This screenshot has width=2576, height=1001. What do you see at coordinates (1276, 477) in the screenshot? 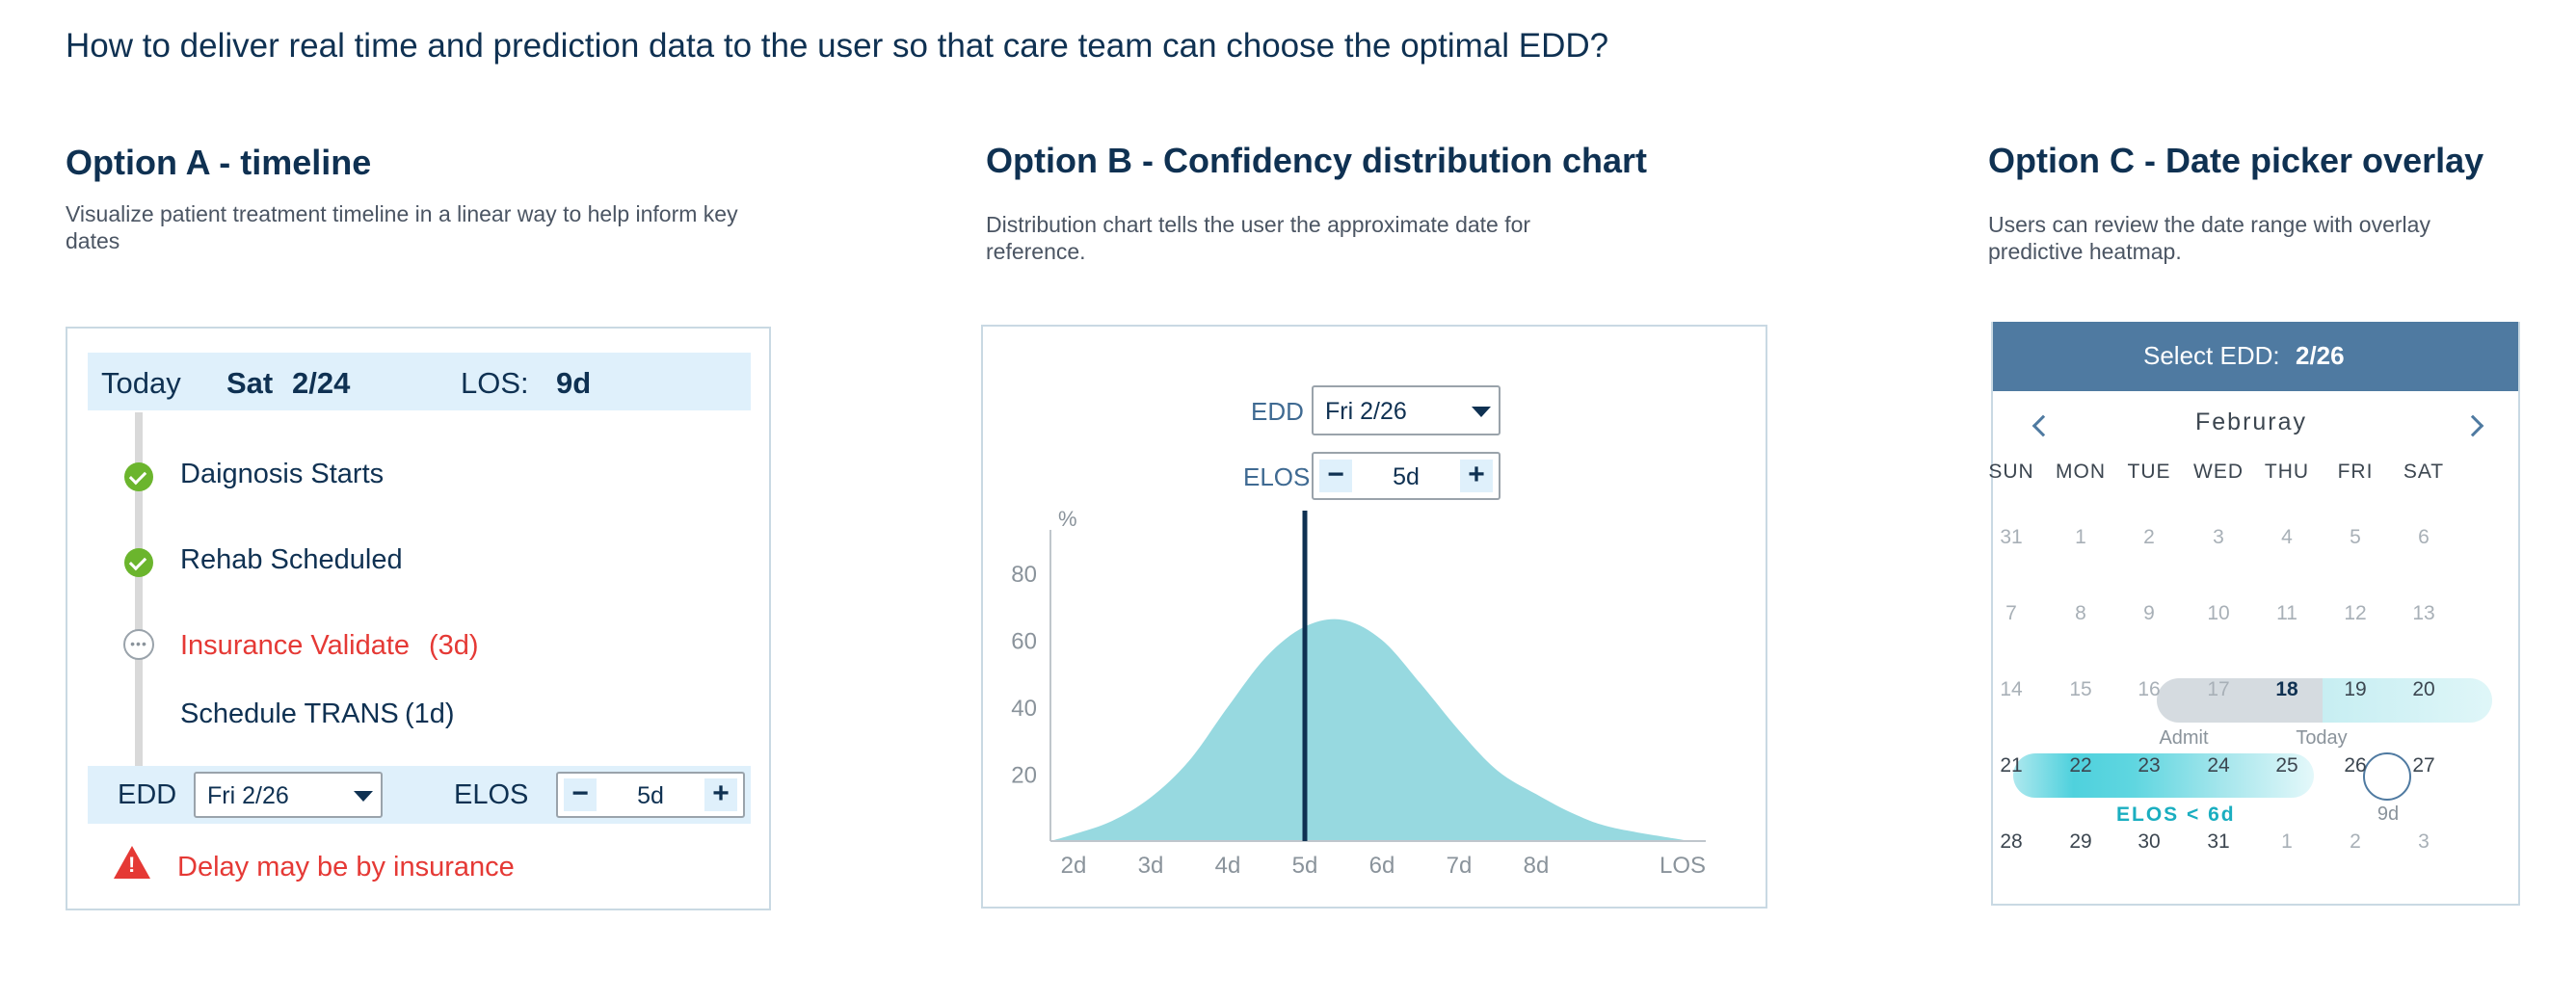
I see `b-elos-label: ELOS` at bounding box center [1276, 477].